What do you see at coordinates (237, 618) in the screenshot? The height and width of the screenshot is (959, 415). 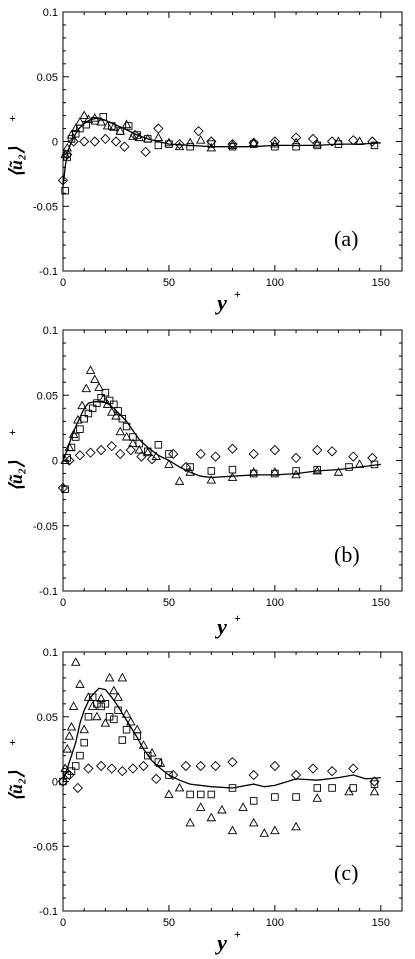 I see `x-axis-label-sup-b: +` at bounding box center [237, 618].